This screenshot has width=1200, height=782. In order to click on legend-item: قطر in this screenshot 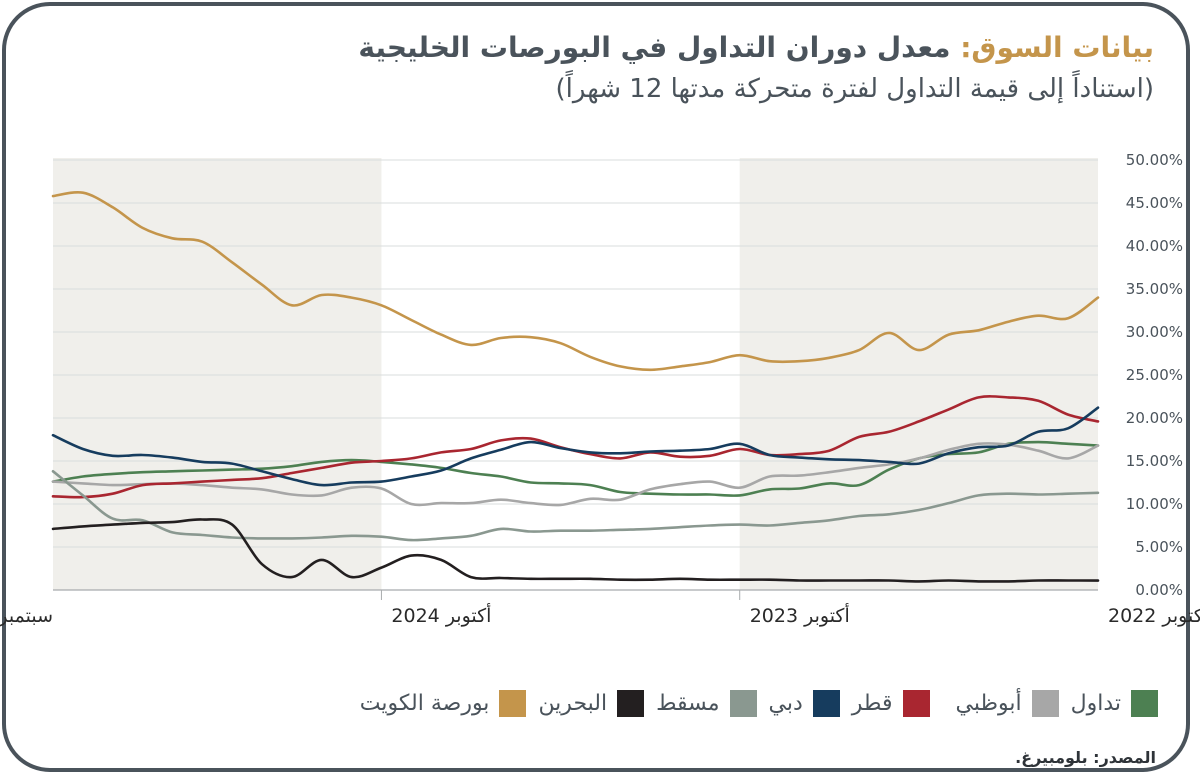, I will do `click(891, 703)`.